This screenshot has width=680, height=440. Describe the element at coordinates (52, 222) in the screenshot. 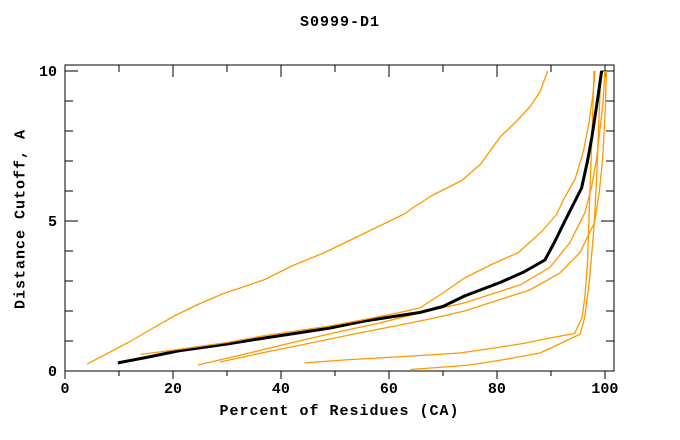

I see `y-tick-label: 5` at that location.